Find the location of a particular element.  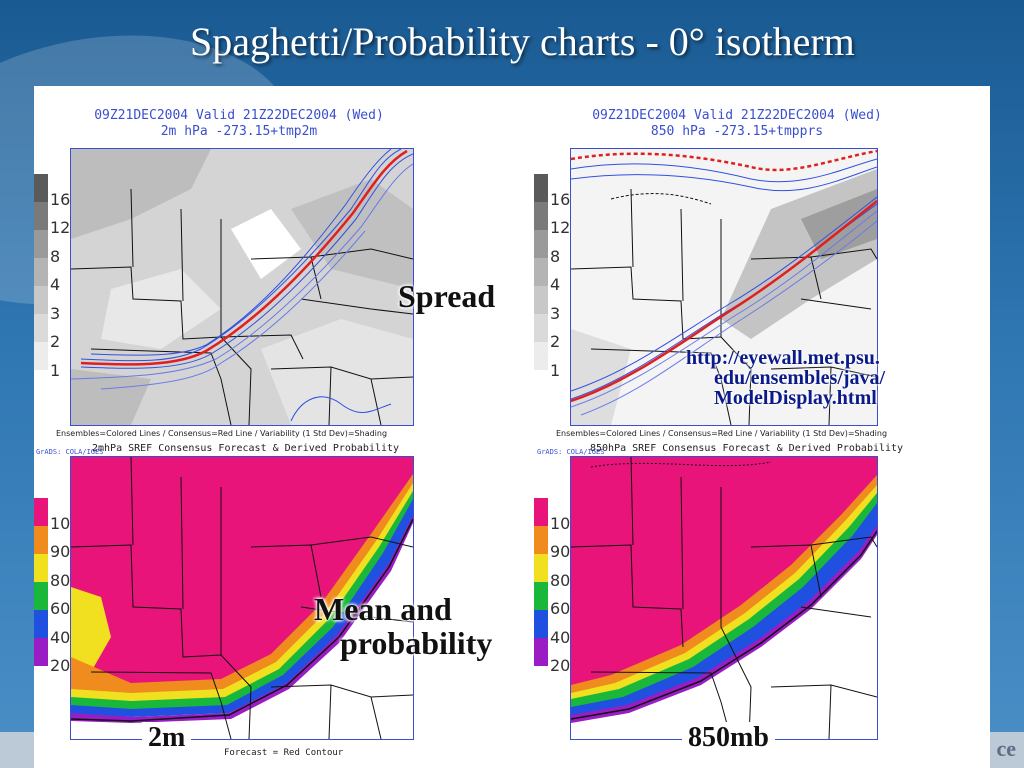

right-spread-tick: 12 is located at coordinates (560, 227).